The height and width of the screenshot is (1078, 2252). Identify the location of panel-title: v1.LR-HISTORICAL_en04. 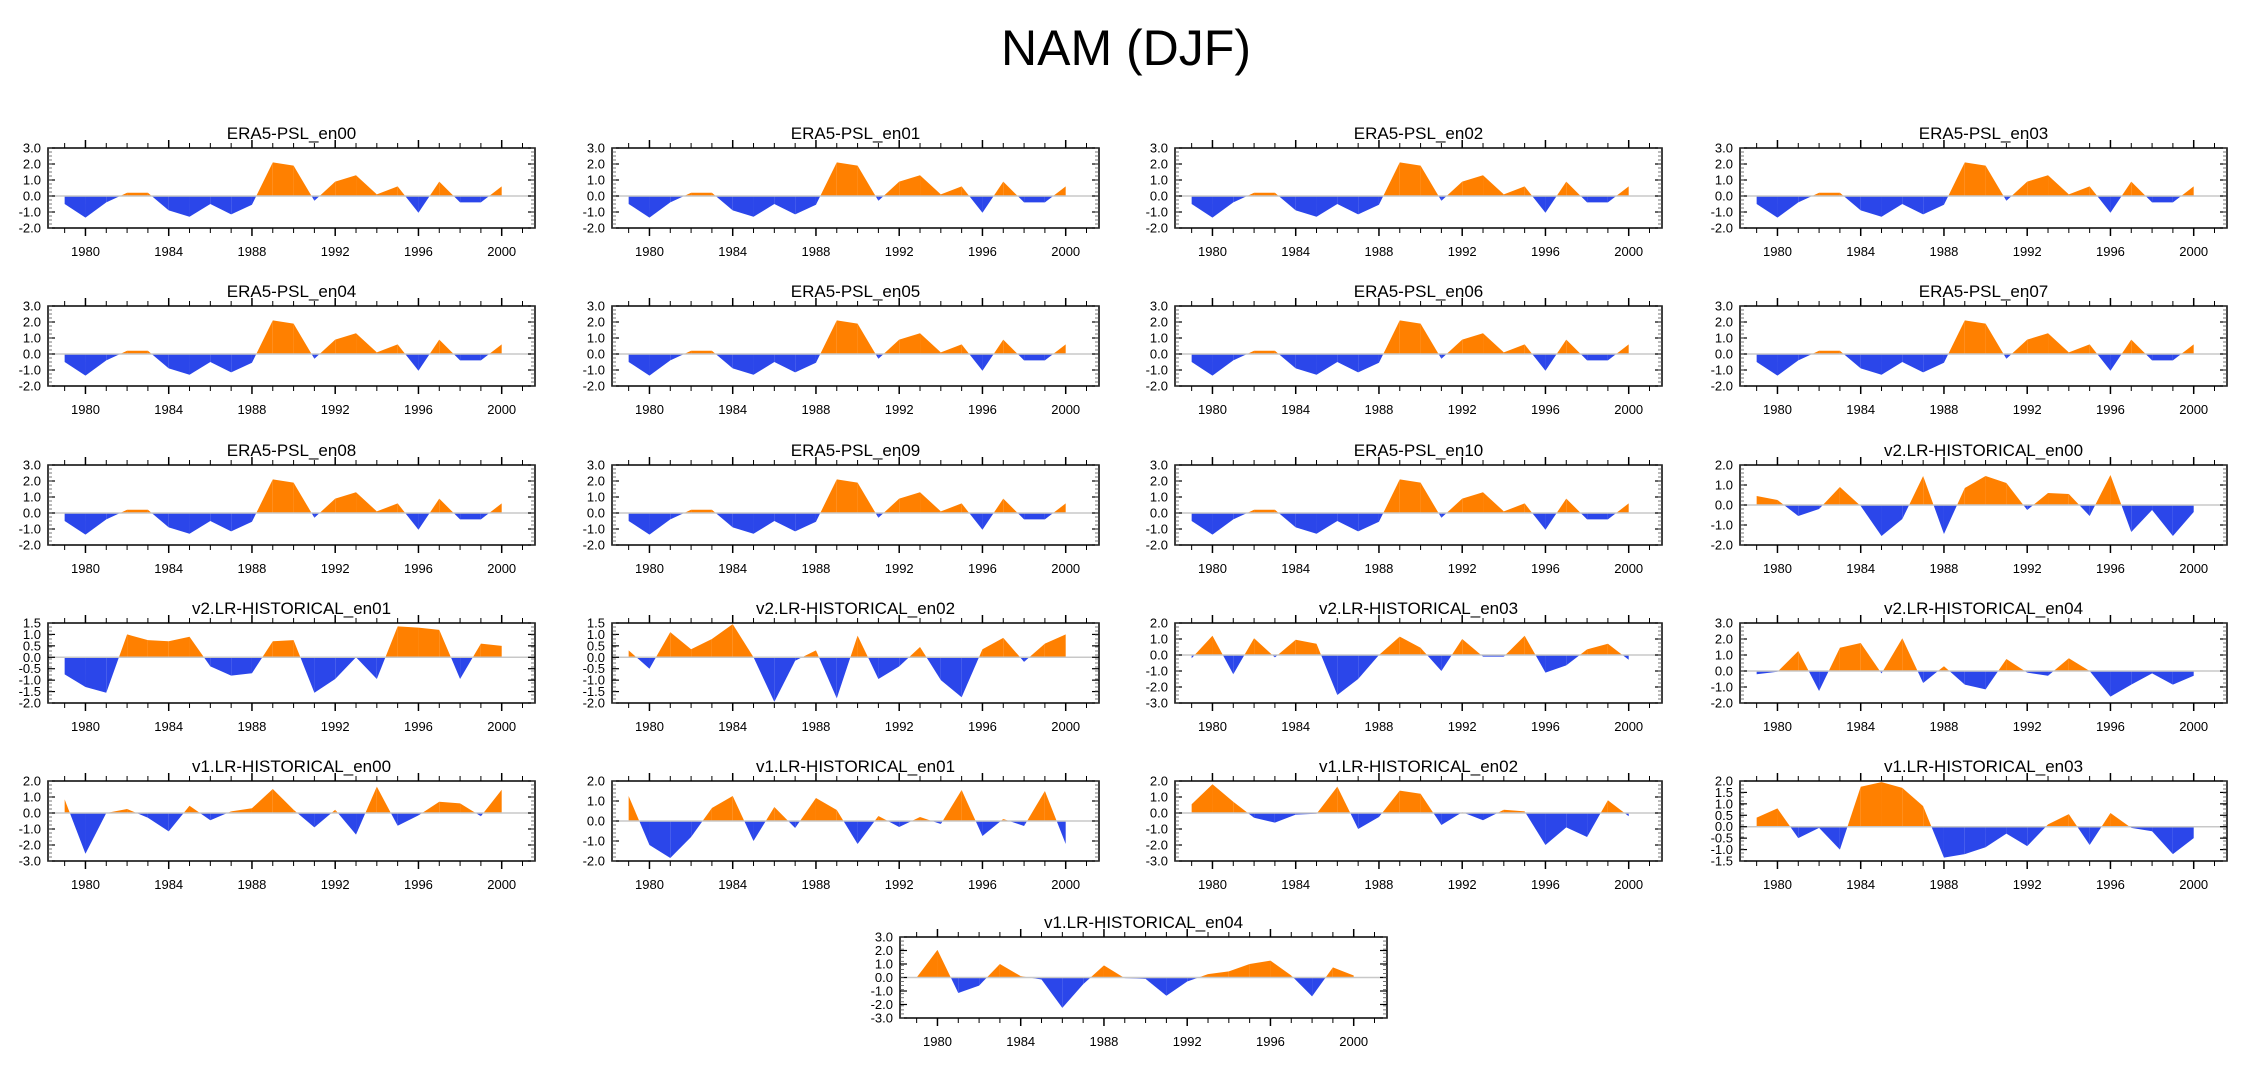
(1143, 922).